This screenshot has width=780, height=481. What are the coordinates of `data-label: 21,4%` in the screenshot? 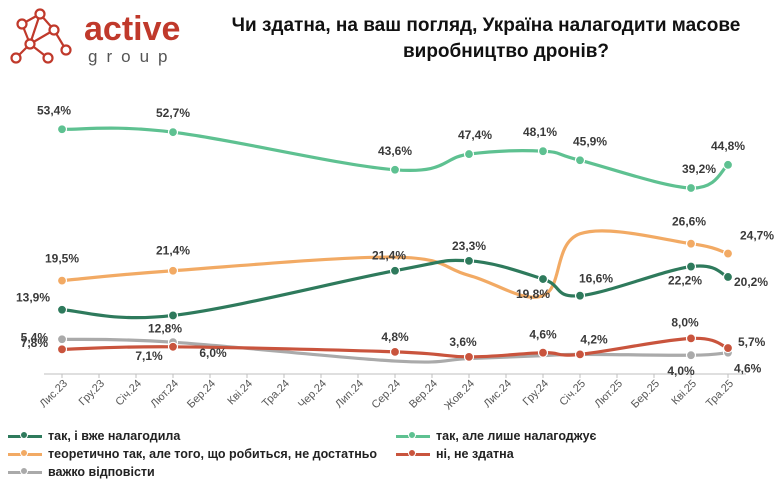 It's located at (389, 256).